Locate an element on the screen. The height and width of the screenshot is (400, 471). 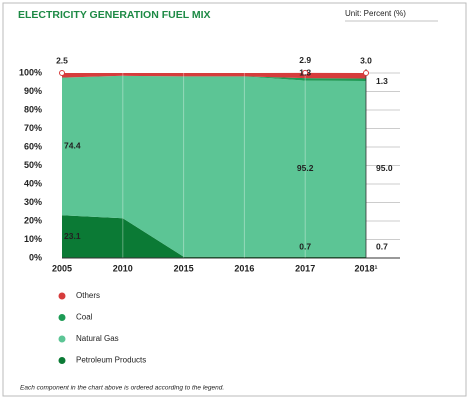
data-label: 23.1 is located at coordinates (72, 236).